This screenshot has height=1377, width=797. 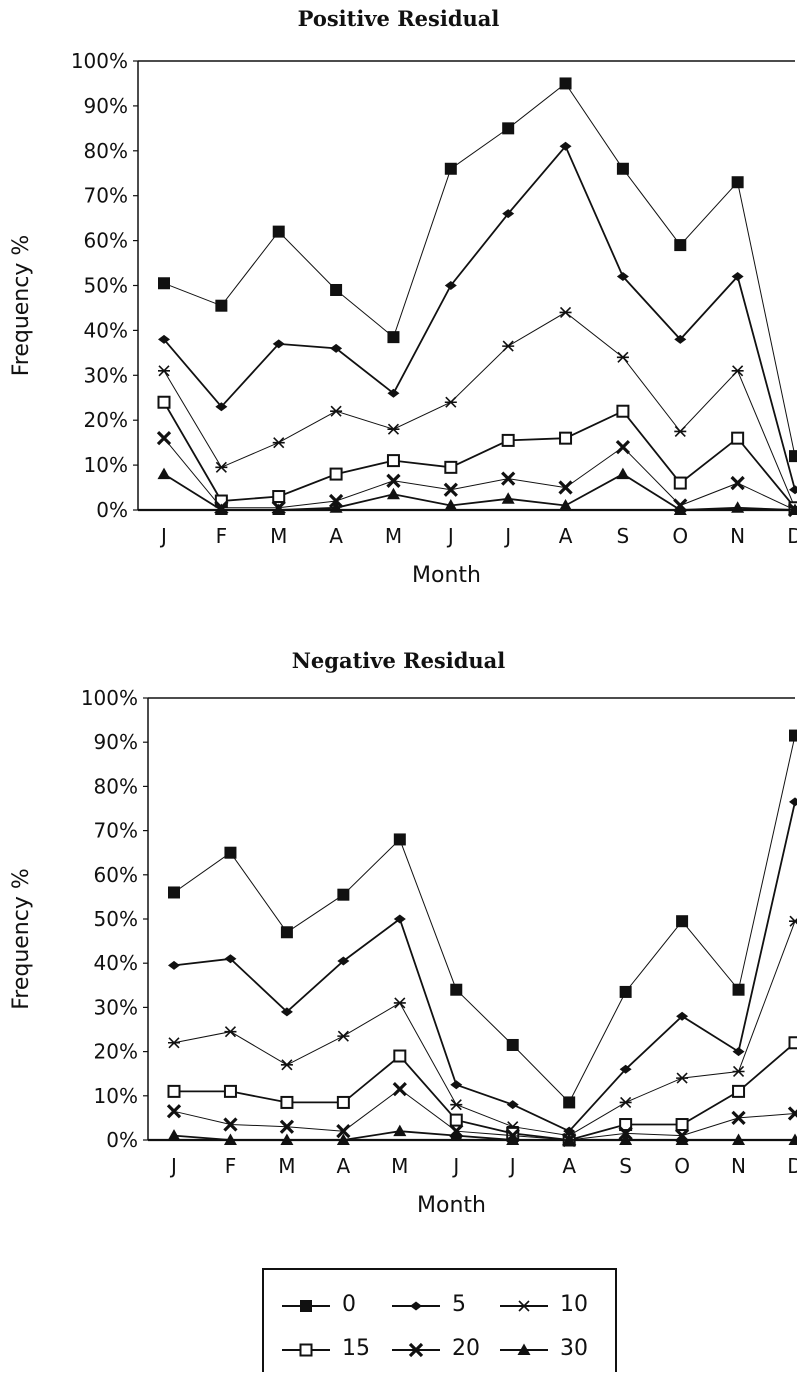 What do you see at coordinates (106, 420) in the screenshot?
I see `y-tick-label: 20%` at bounding box center [106, 420].